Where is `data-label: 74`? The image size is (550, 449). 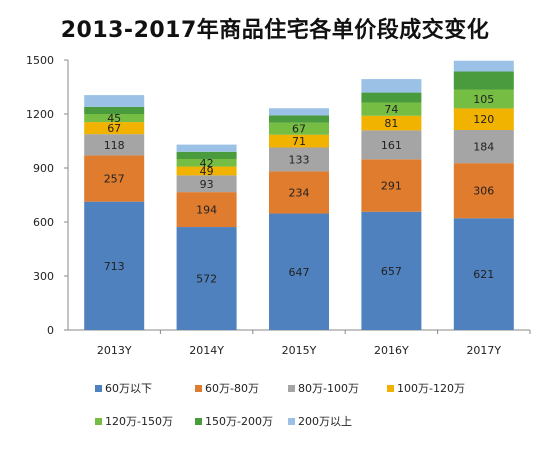 data-label: 74 is located at coordinates (391, 109).